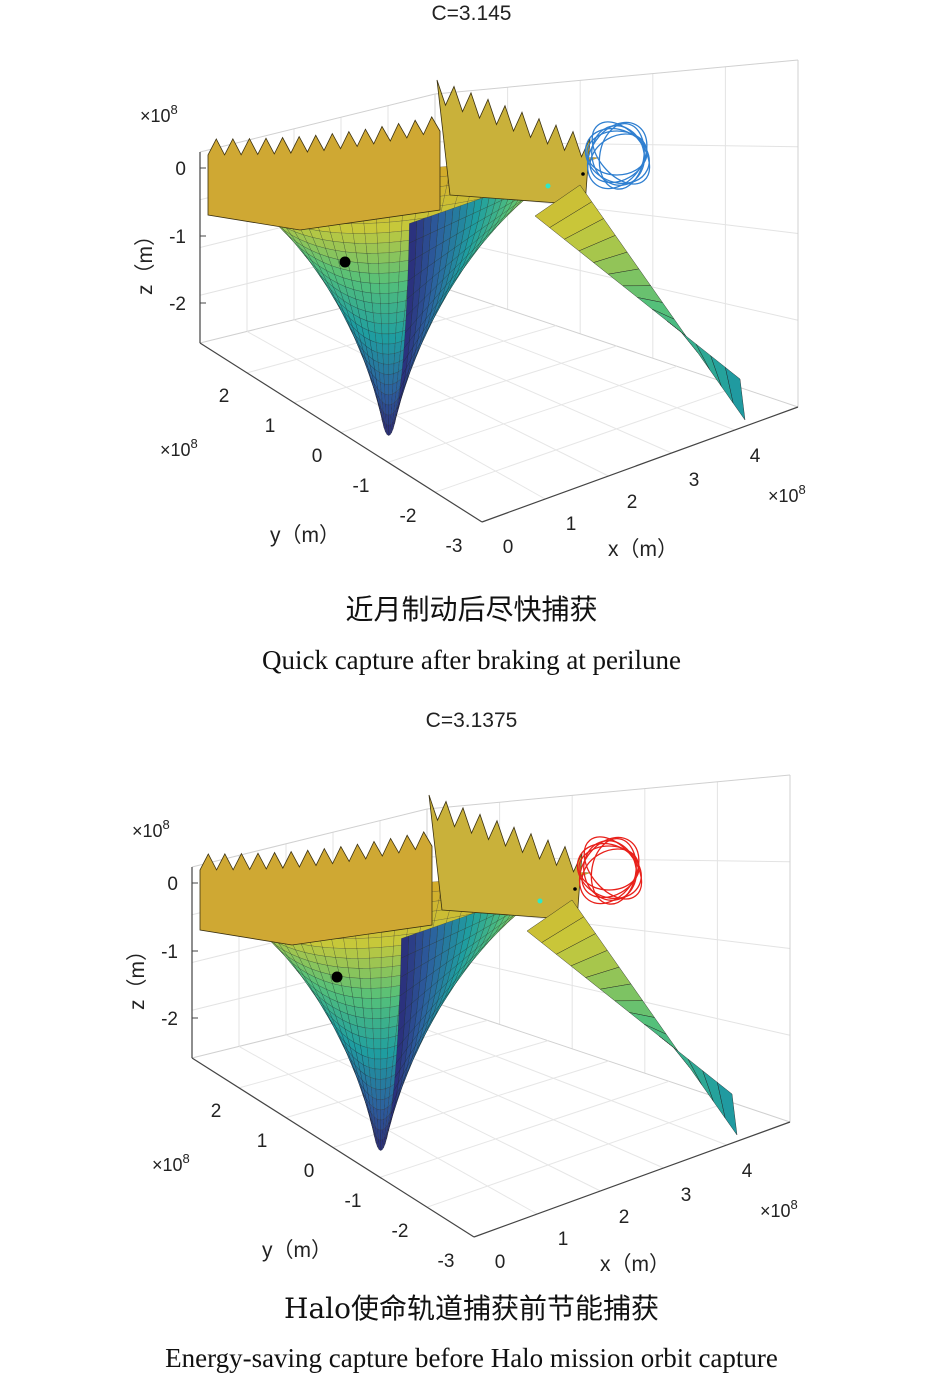 Image resolution: width=943 pixels, height=1392 pixels. What do you see at coordinates (361, 486) in the screenshot?
I see `y-tick-label: -1` at bounding box center [361, 486].